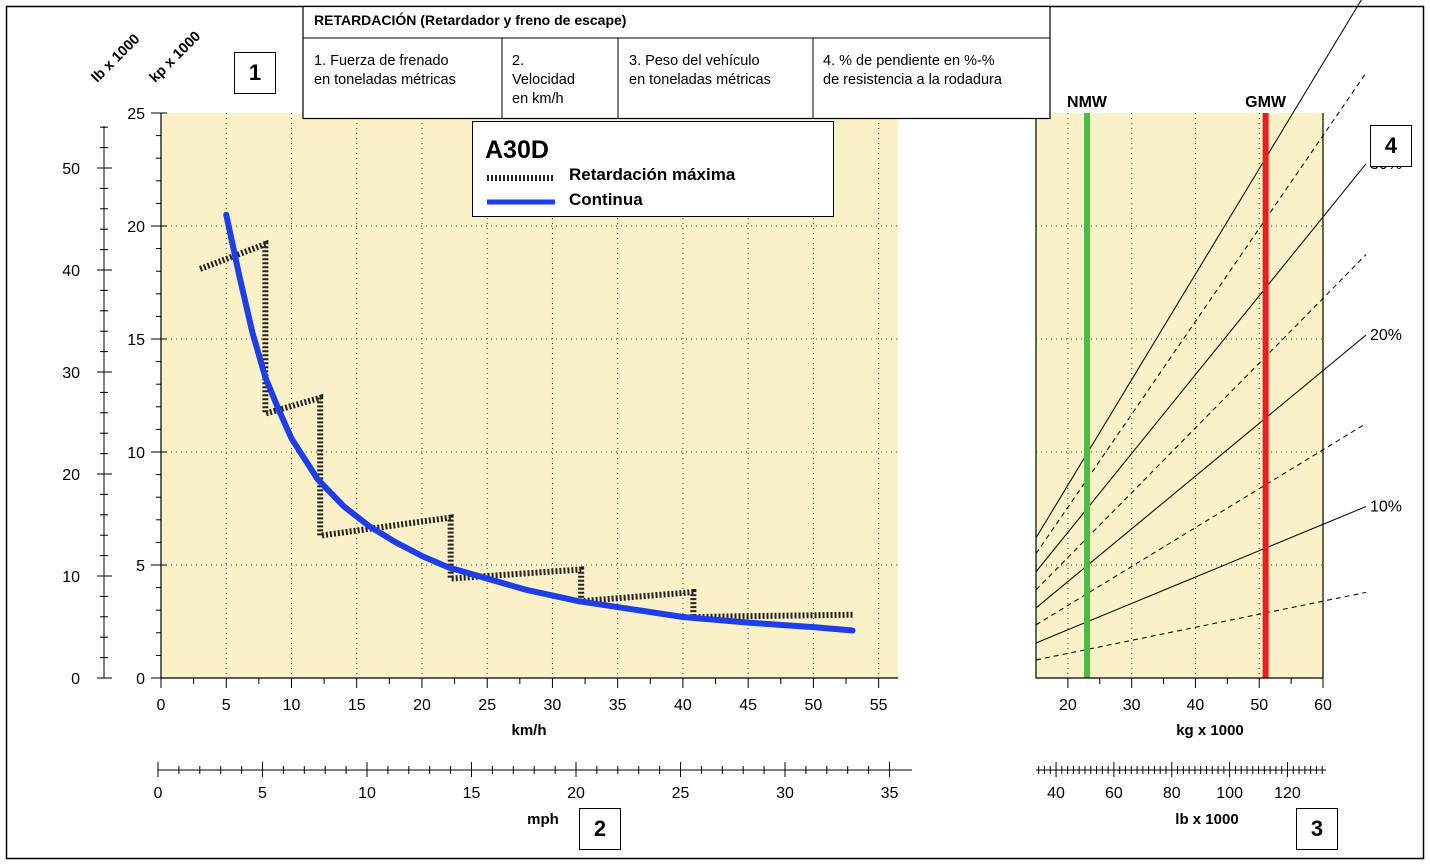  What do you see at coordinates (357, 705) in the screenshot?
I see `kmh-tick-label: 15` at bounding box center [357, 705].